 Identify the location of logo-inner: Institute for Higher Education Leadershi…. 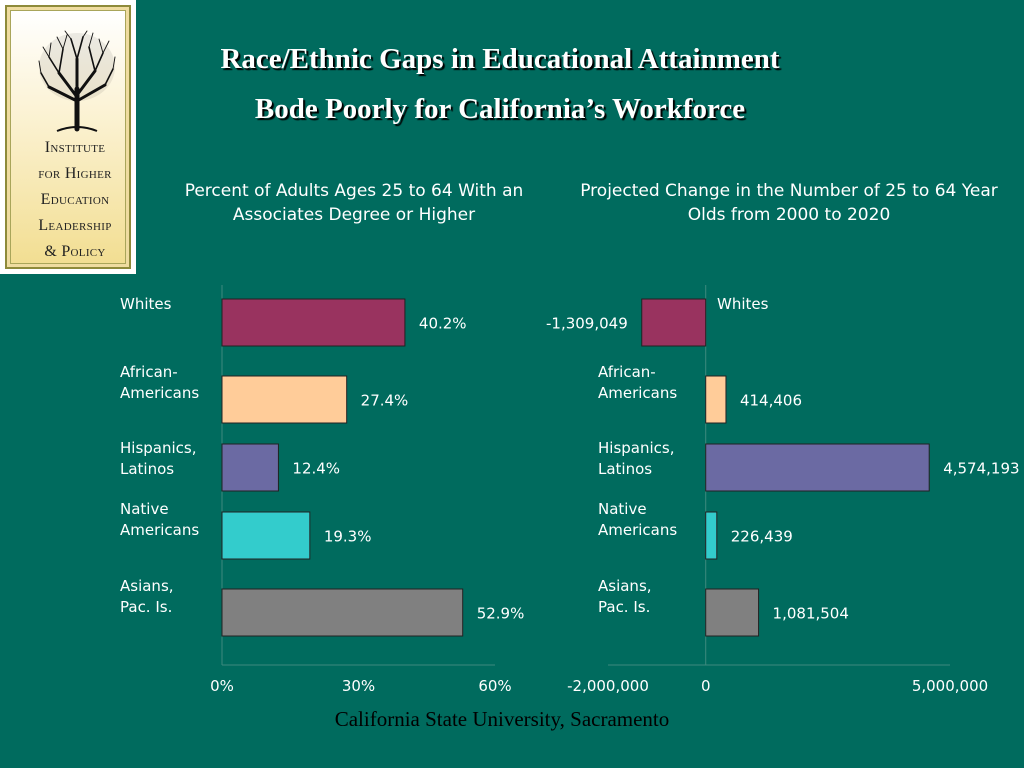
(68, 137).